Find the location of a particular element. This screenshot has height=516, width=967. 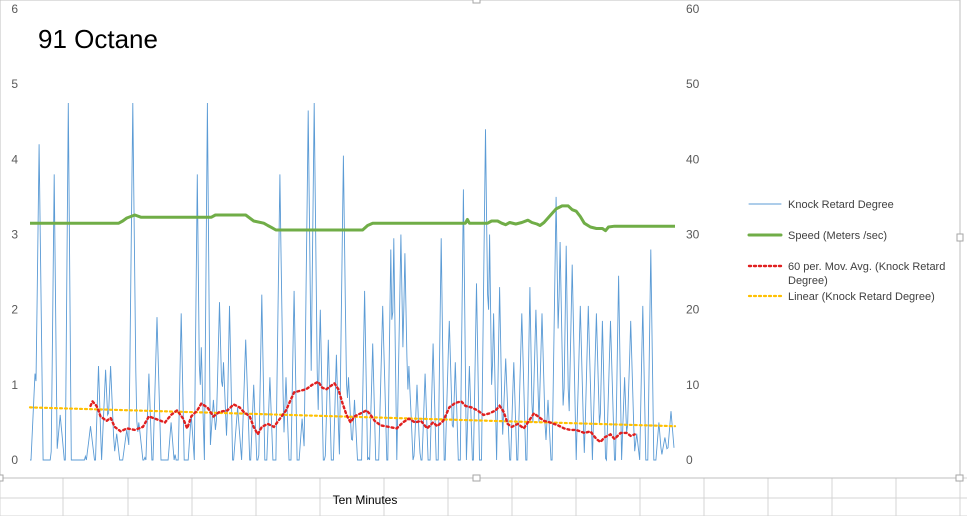

left-tick-label: 1 is located at coordinates (14, 385).